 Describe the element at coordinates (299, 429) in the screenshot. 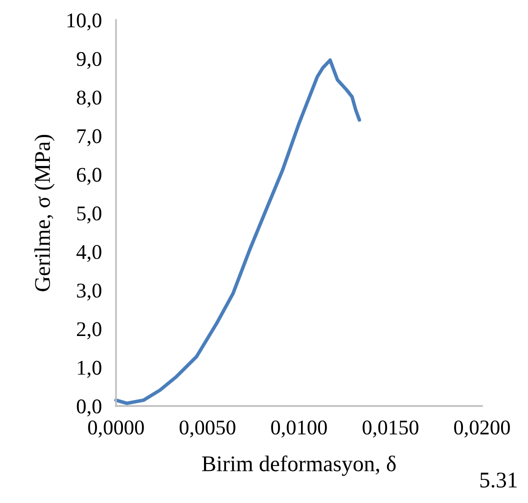

I see `x-tick-label: 0,0100` at that location.